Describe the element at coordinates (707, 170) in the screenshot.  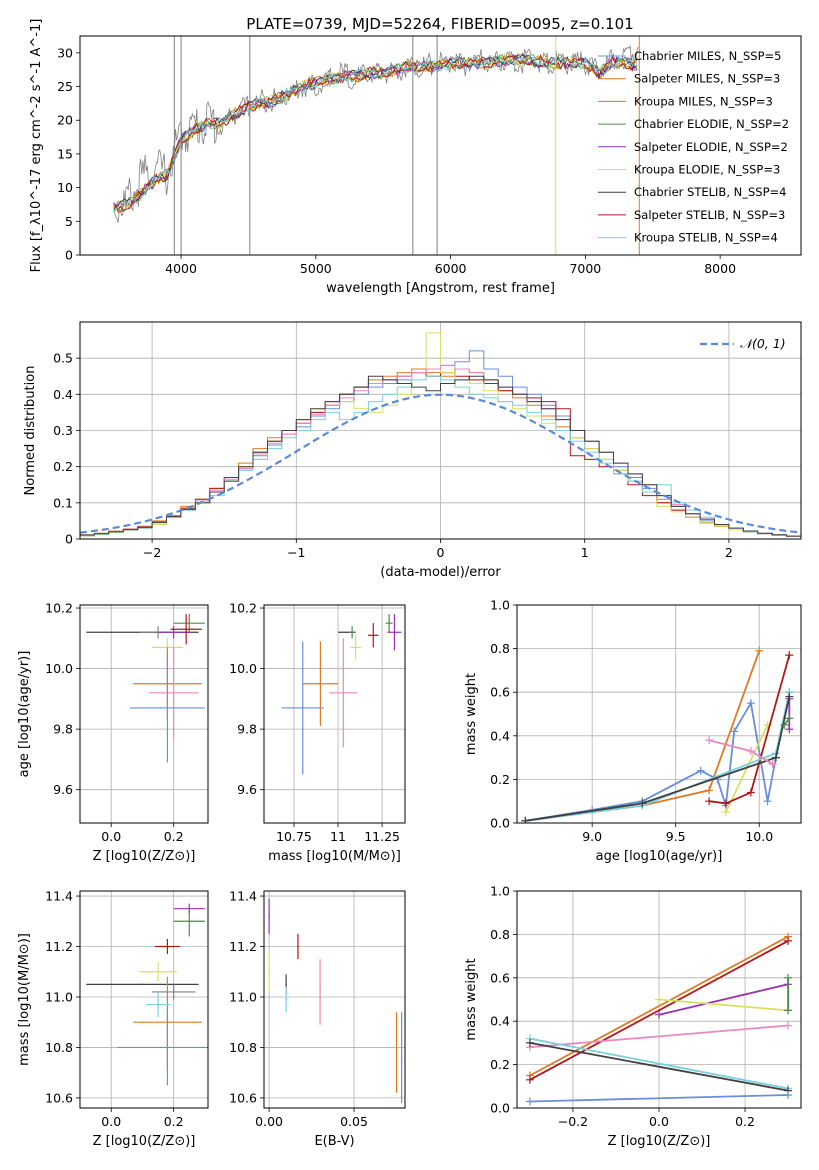
I see `legend-label: Kroupa ELODIE, N_SSP=3` at that location.